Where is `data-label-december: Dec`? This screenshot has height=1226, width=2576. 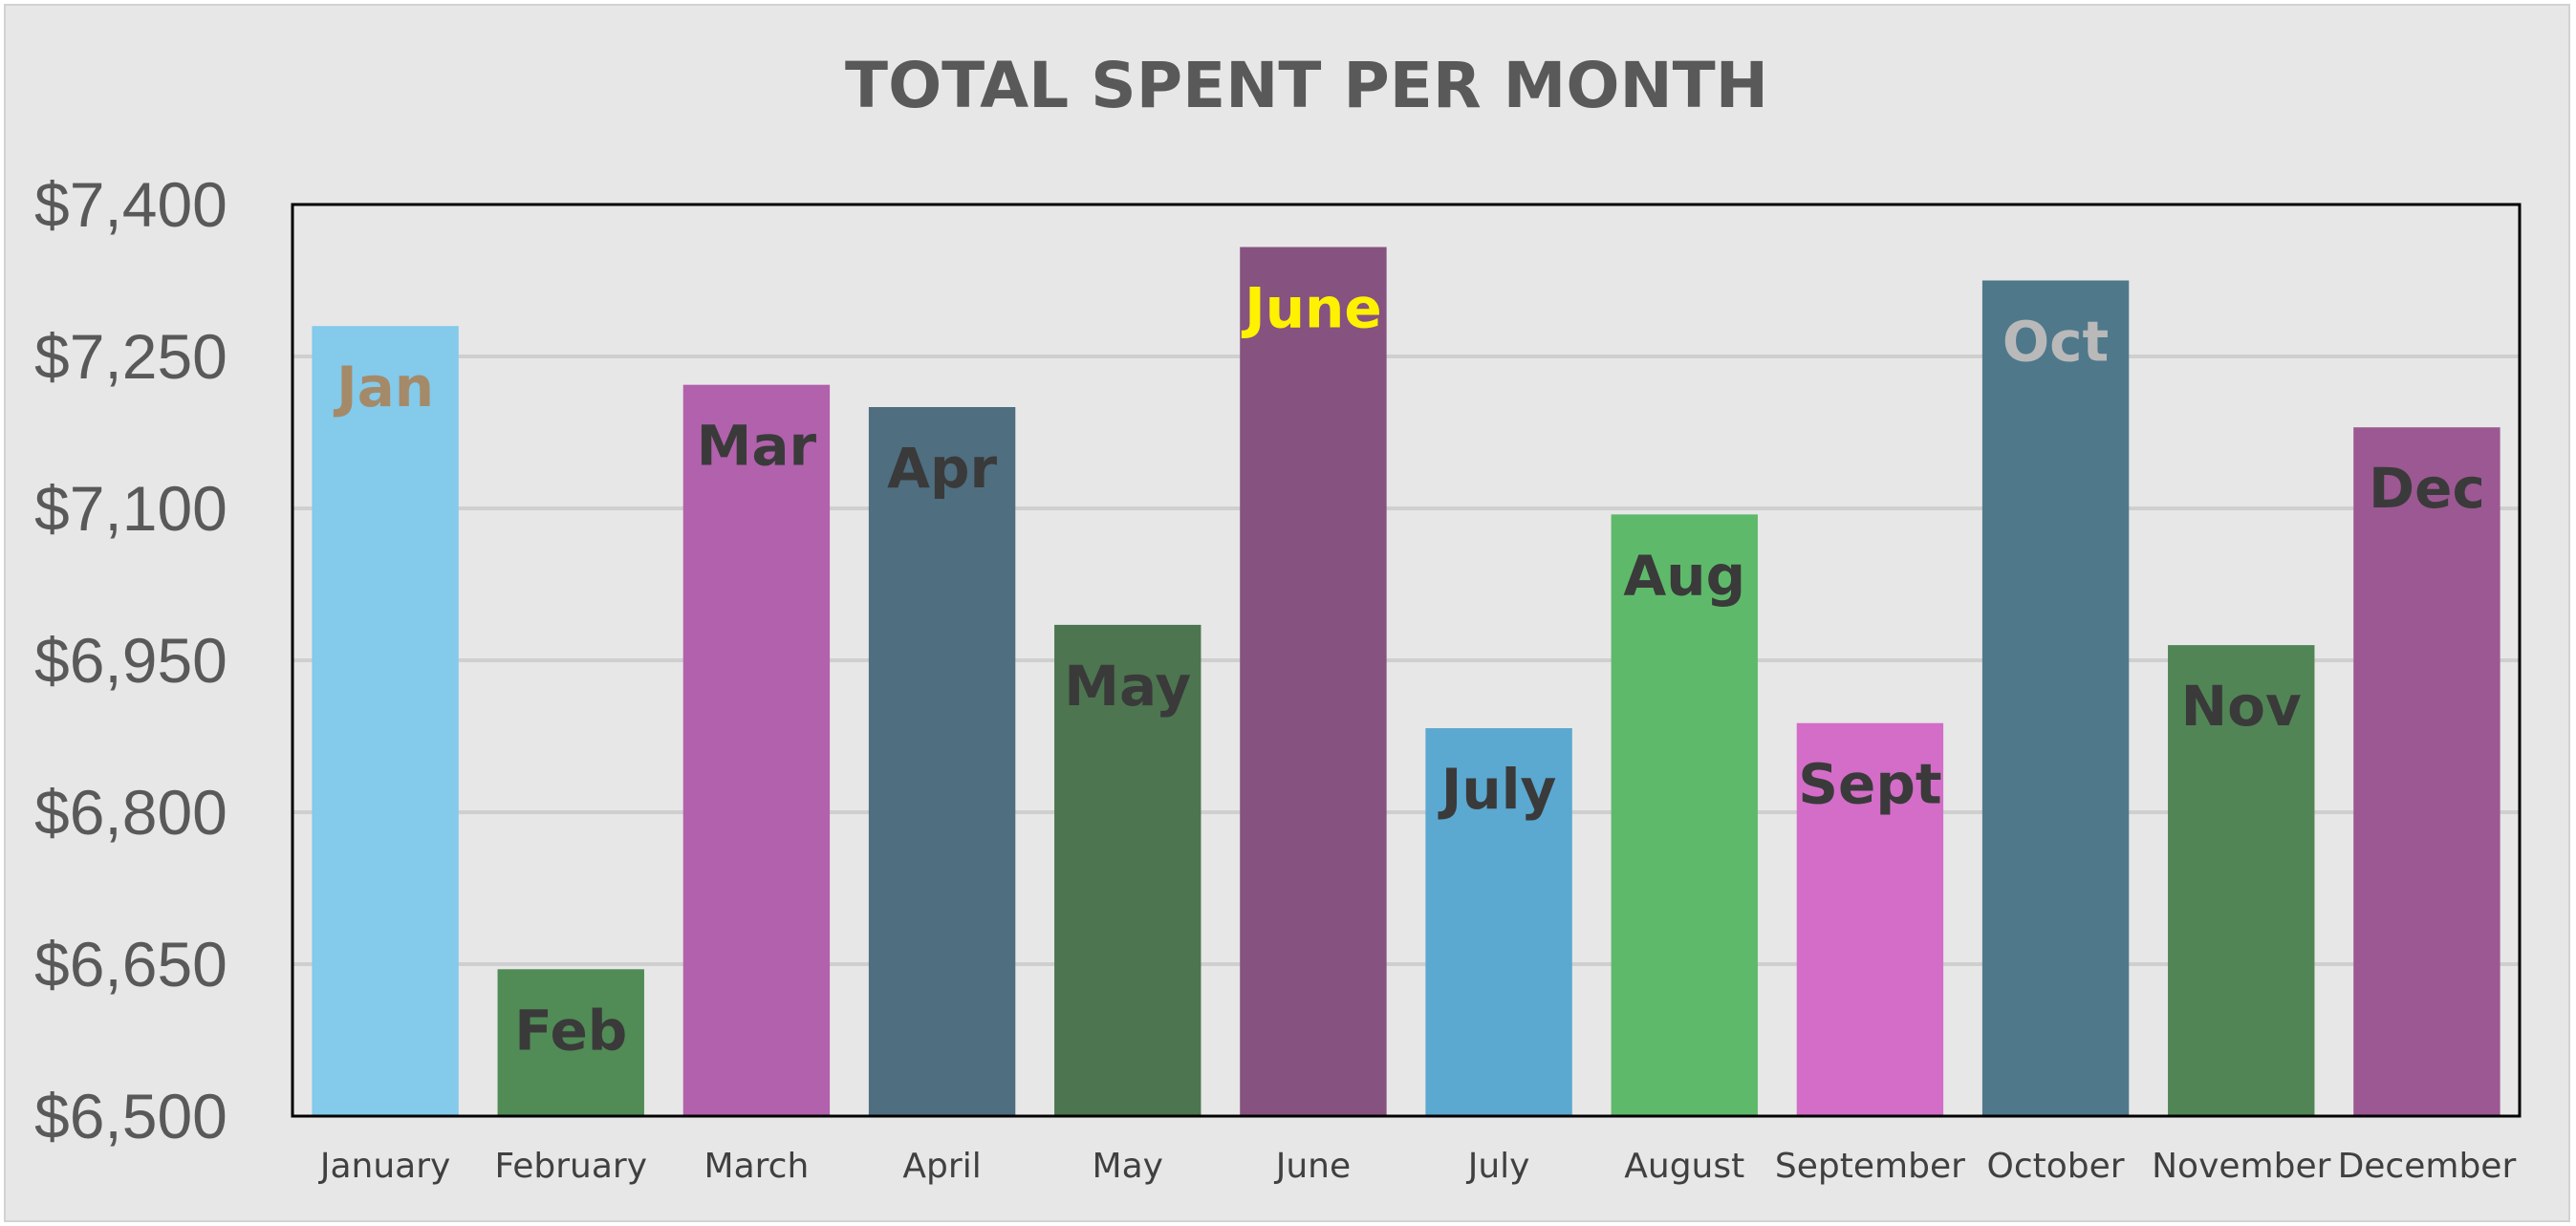
data-label-december: Dec is located at coordinates (2427, 489).